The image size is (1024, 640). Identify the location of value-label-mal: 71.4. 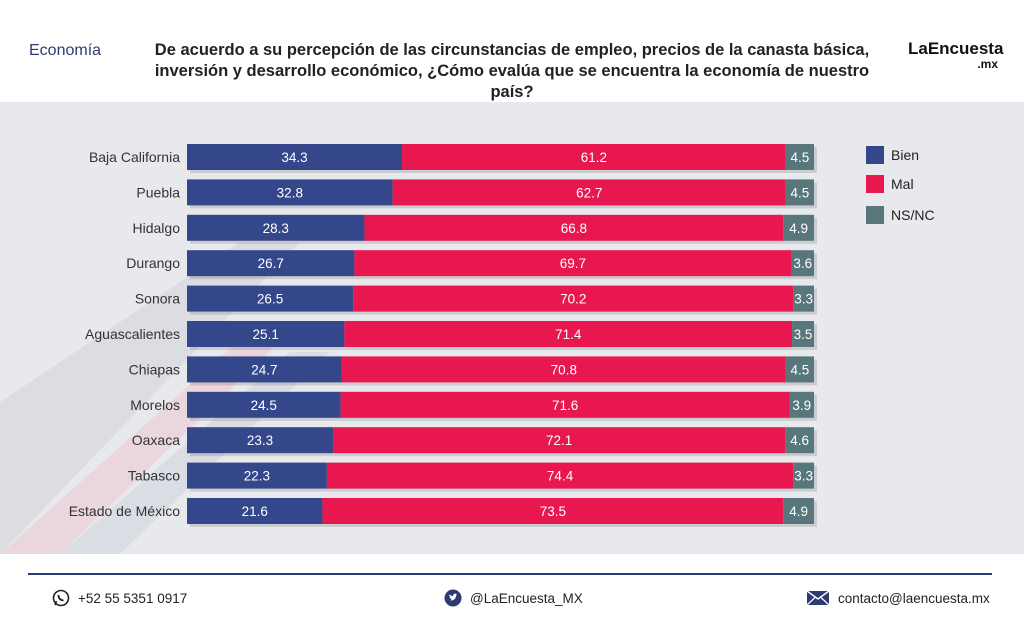
(568, 334).